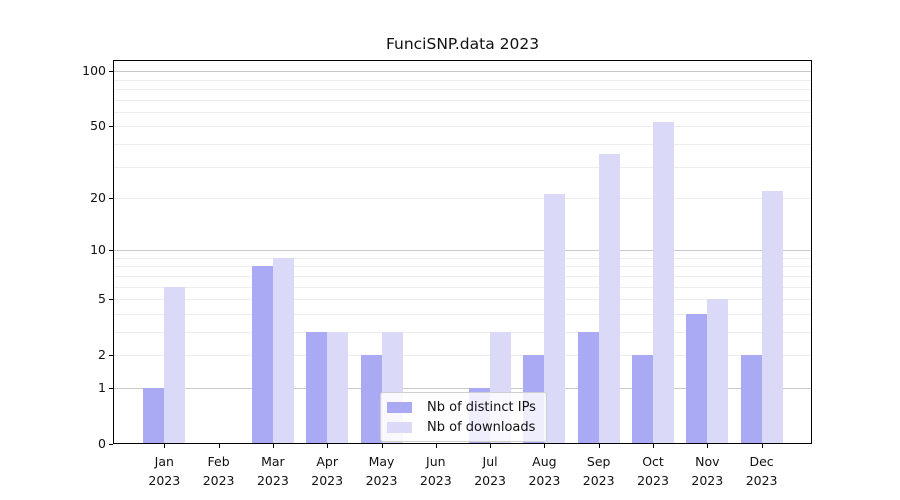  What do you see at coordinates (98, 250) in the screenshot?
I see `y-tick-label: 10` at bounding box center [98, 250].